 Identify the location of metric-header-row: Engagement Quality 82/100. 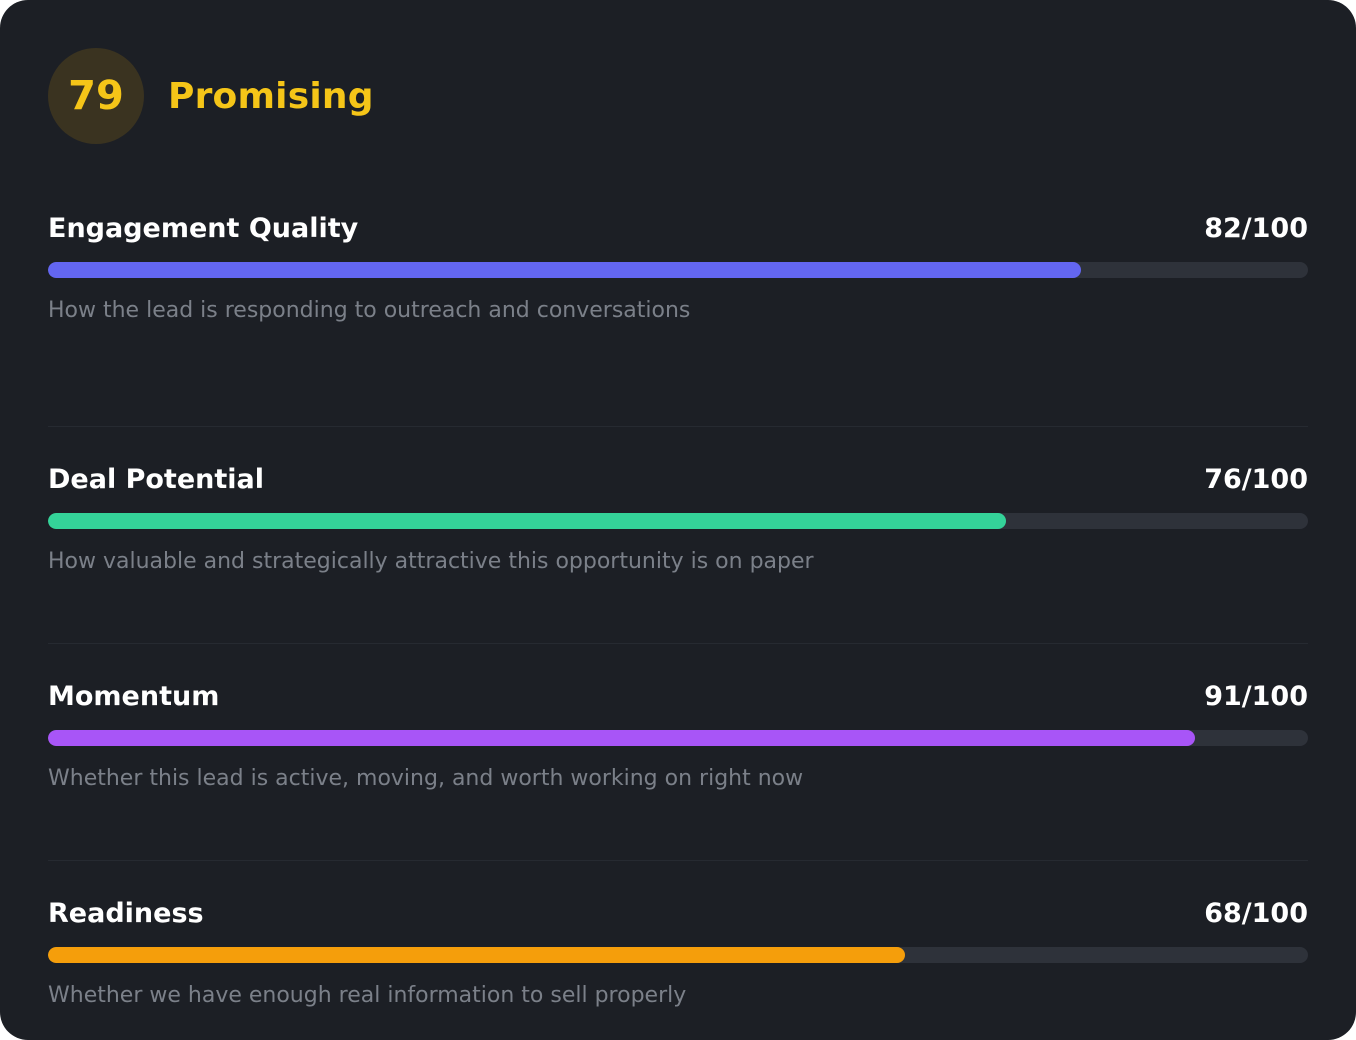
(678, 228).